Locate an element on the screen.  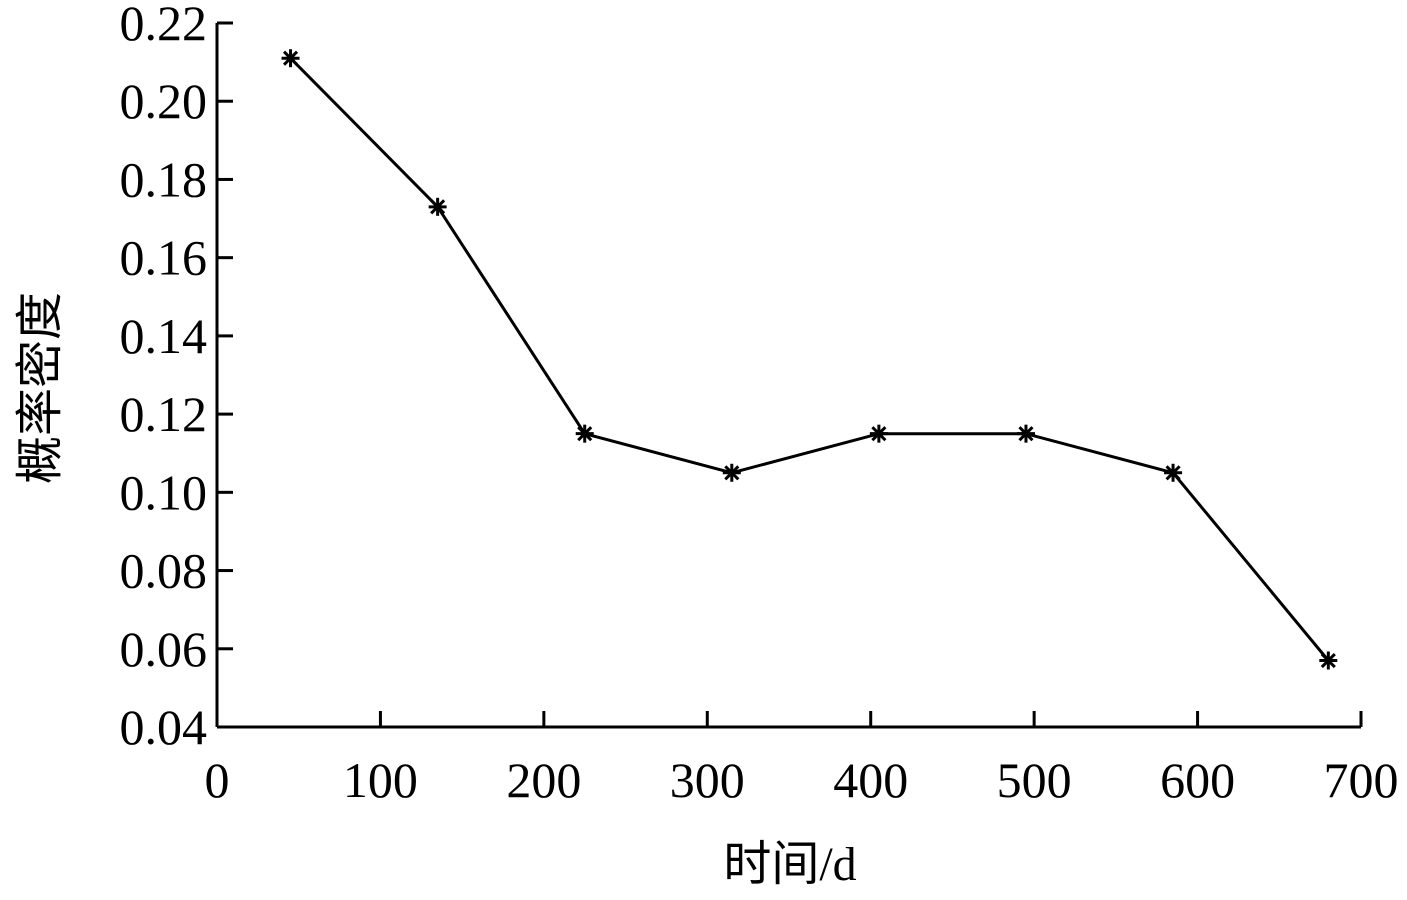
x-tick-label: 100 is located at coordinates (380, 780).